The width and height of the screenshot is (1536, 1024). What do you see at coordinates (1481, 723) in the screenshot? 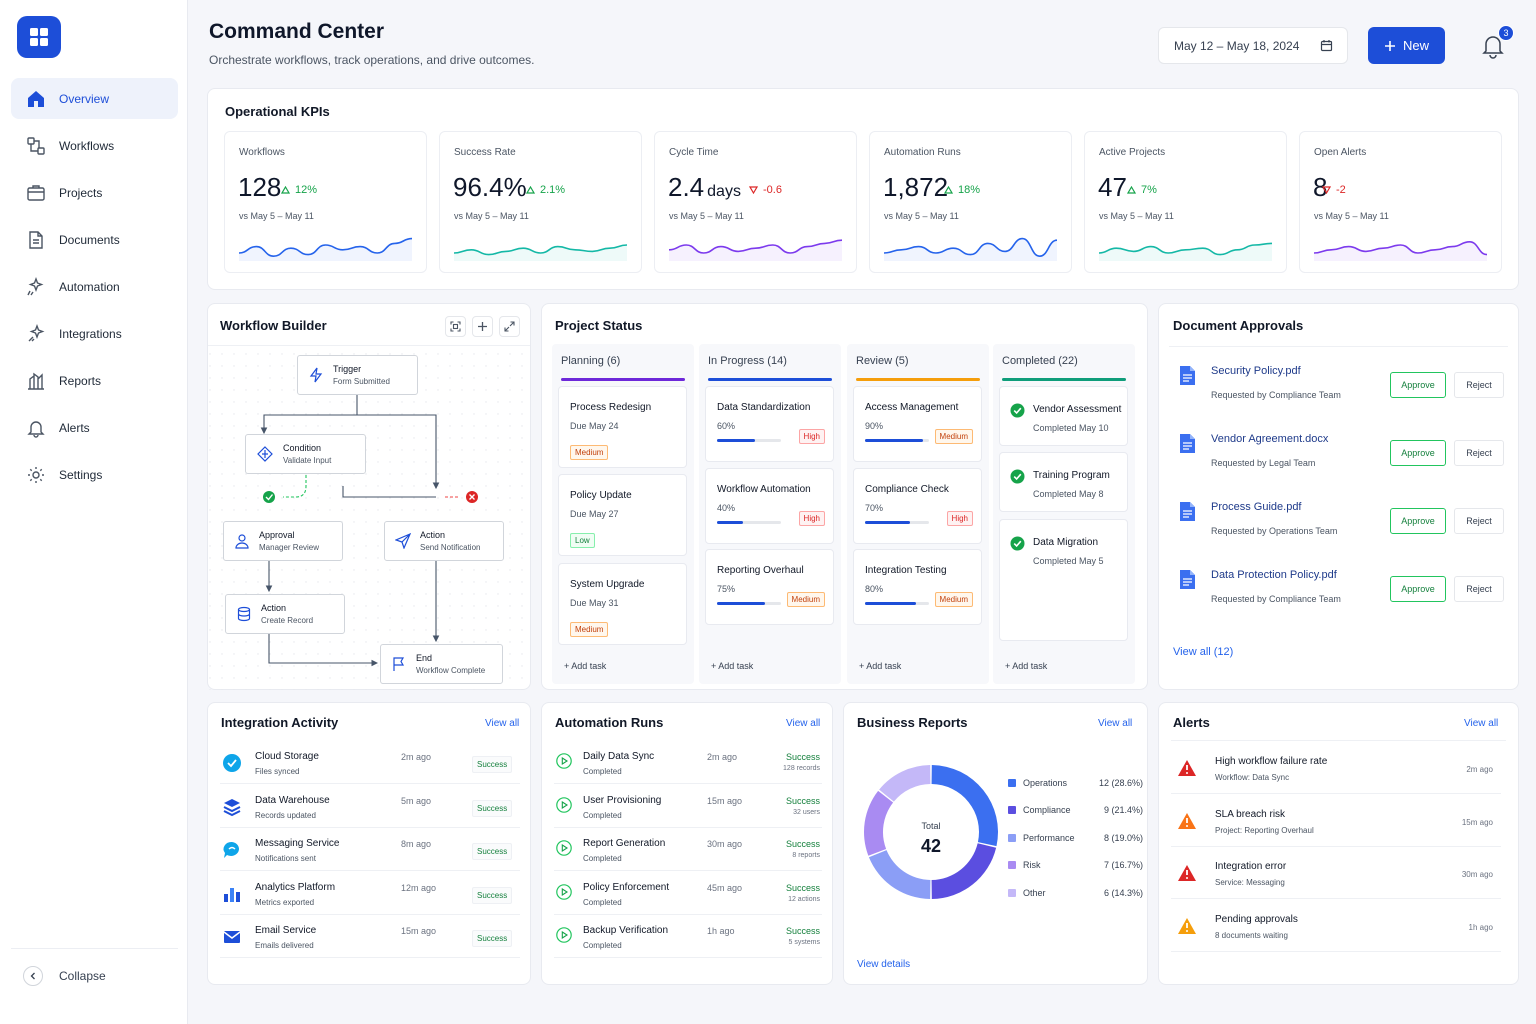
I see `view-all-alerts-link: View all` at bounding box center [1481, 723].